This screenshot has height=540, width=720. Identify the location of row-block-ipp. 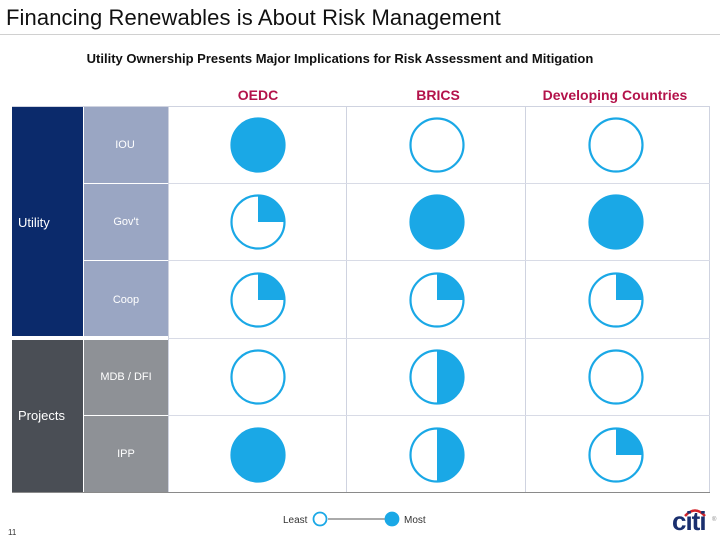
(126, 454).